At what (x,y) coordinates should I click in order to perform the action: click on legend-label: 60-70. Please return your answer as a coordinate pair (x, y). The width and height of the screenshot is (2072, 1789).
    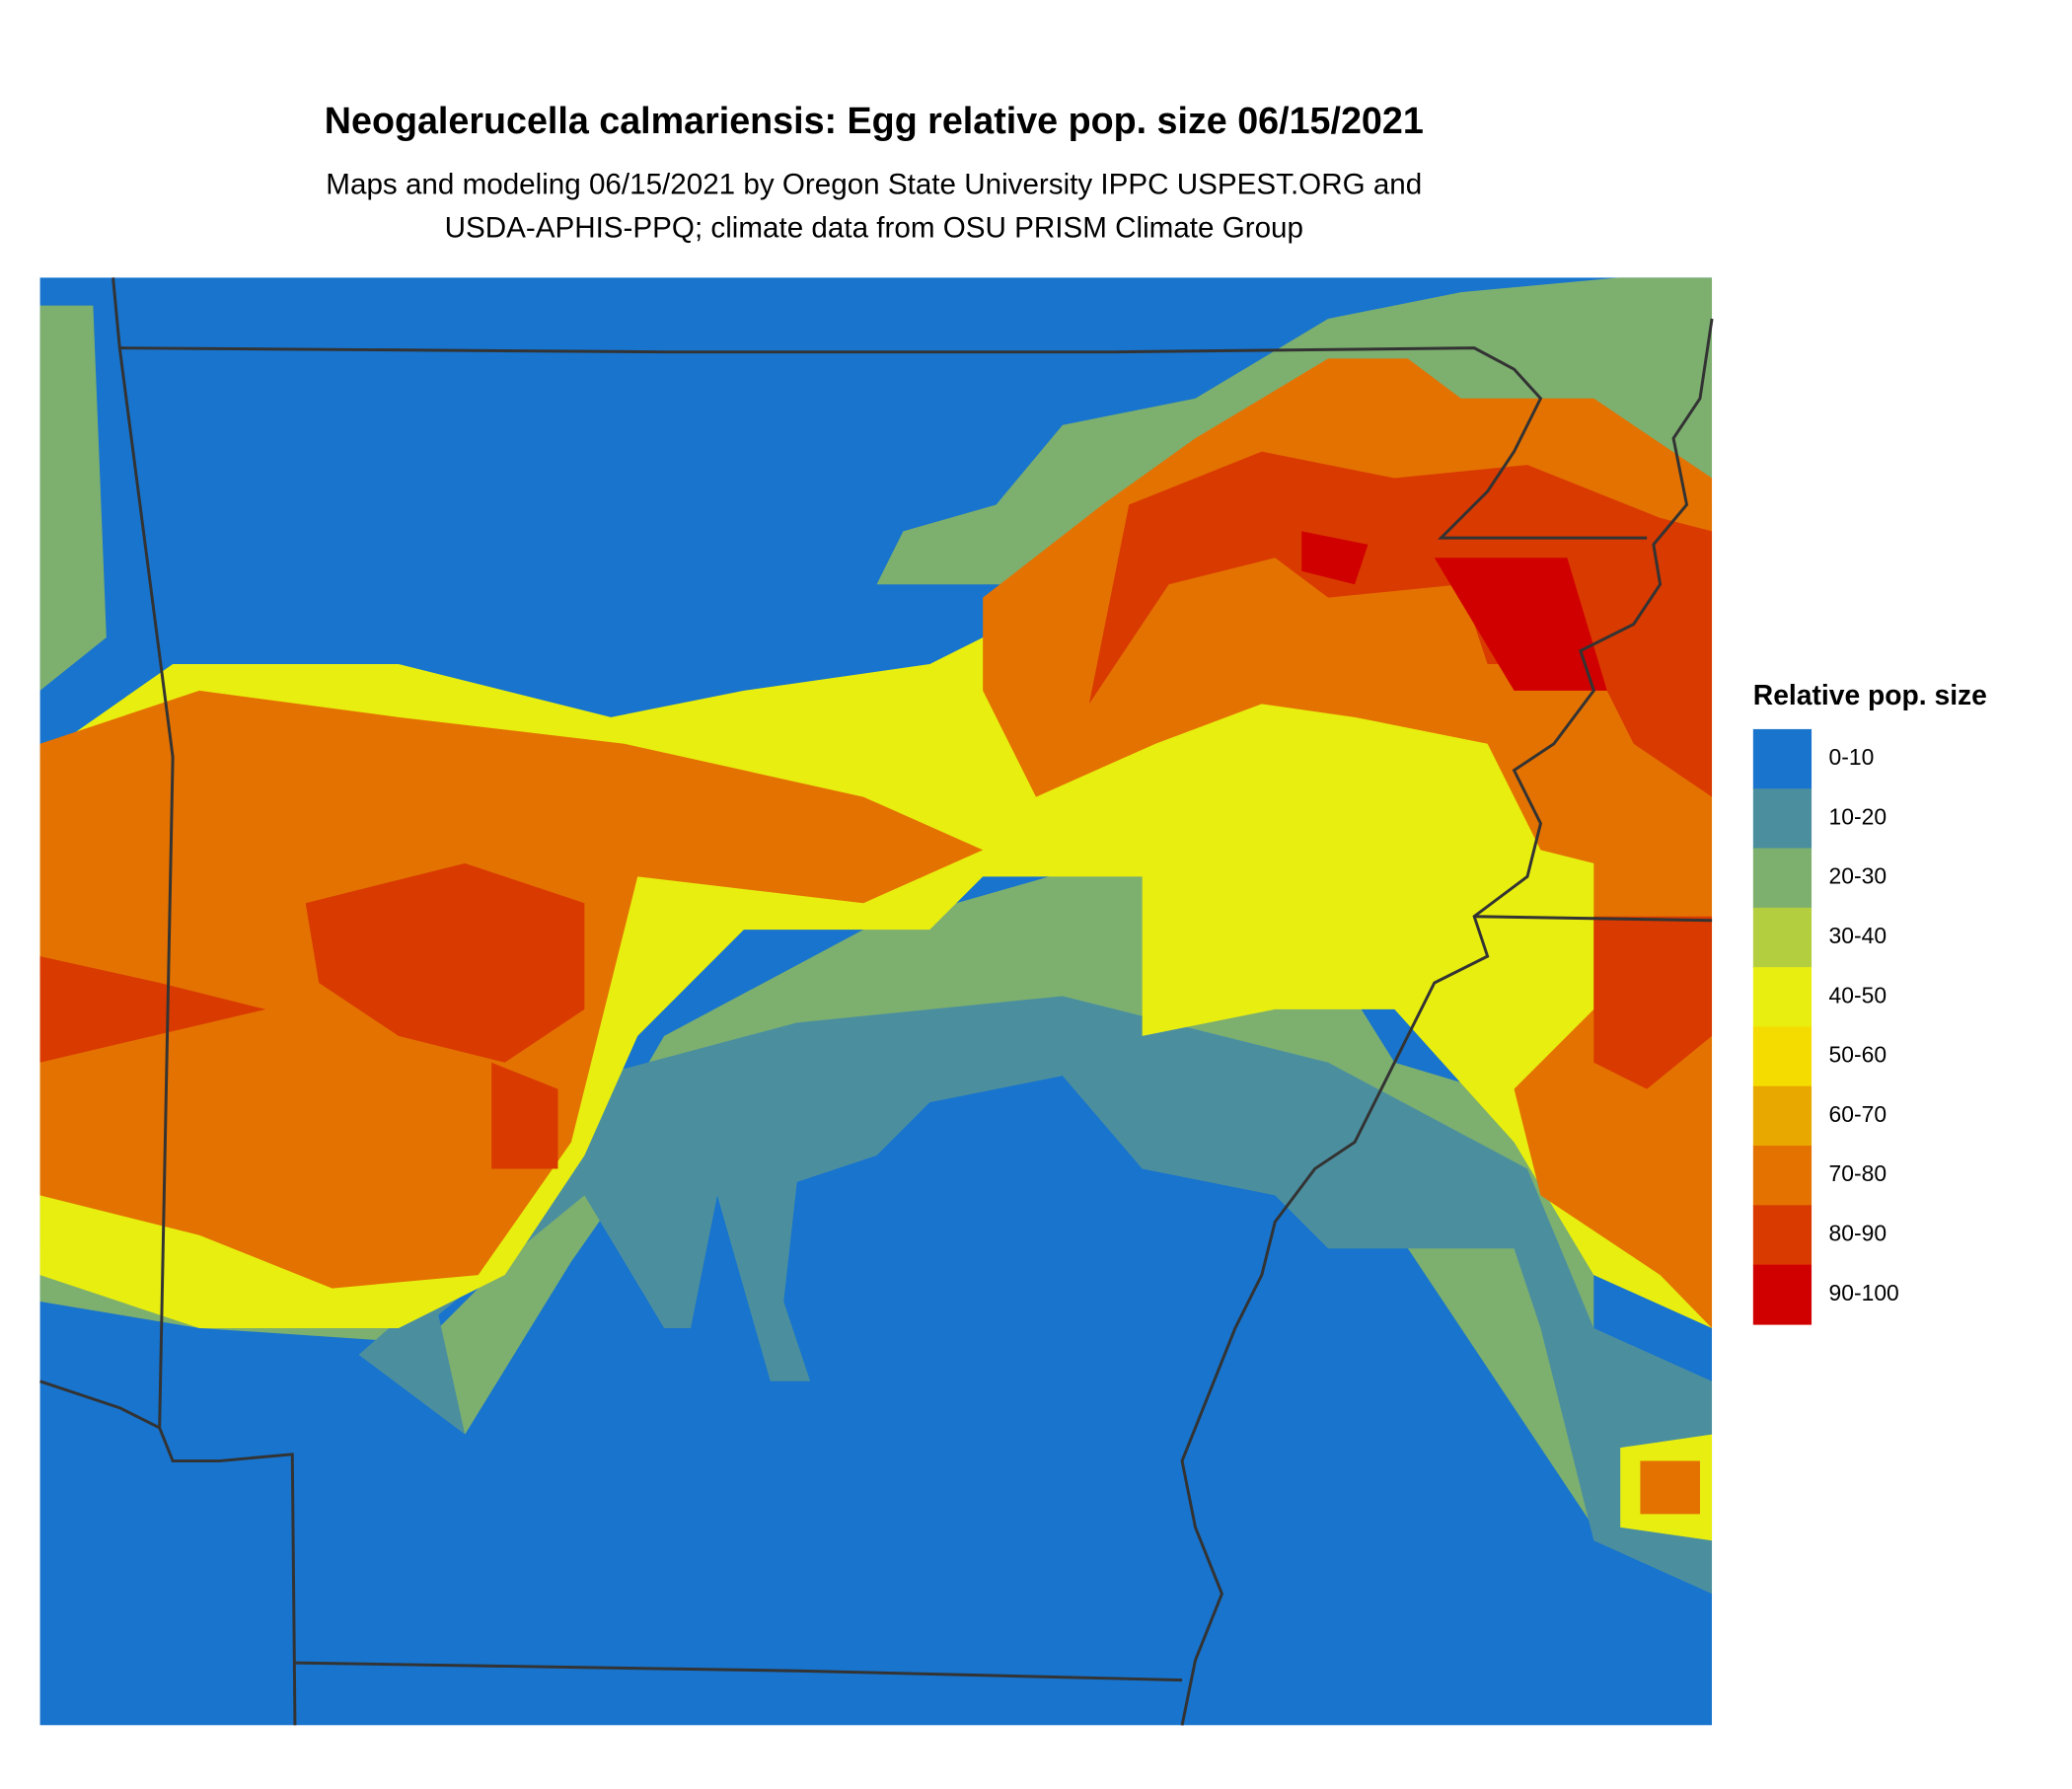
    Looking at the image, I should click on (1858, 1114).